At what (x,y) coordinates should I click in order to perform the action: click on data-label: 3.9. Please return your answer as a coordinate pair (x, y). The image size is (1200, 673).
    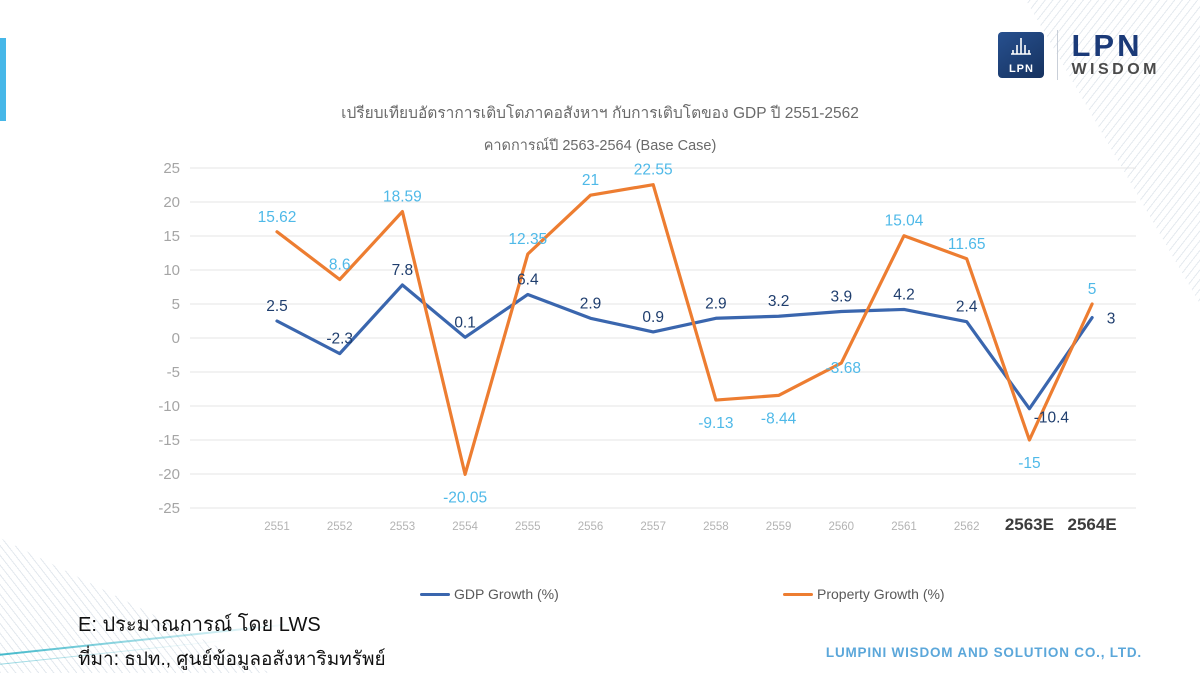
    Looking at the image, I should click on (842, 296).